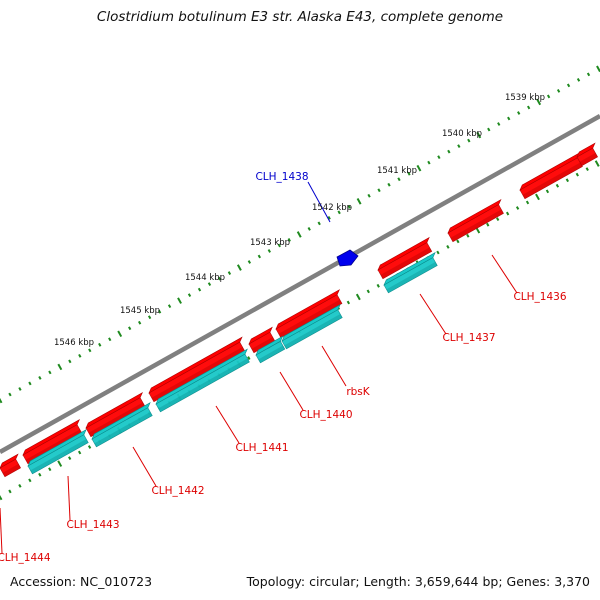  What do you see at coordinates (74, 343) in the screenshot?
I see `scale-label: 1546 kbp` at bounding box center [74, 343].